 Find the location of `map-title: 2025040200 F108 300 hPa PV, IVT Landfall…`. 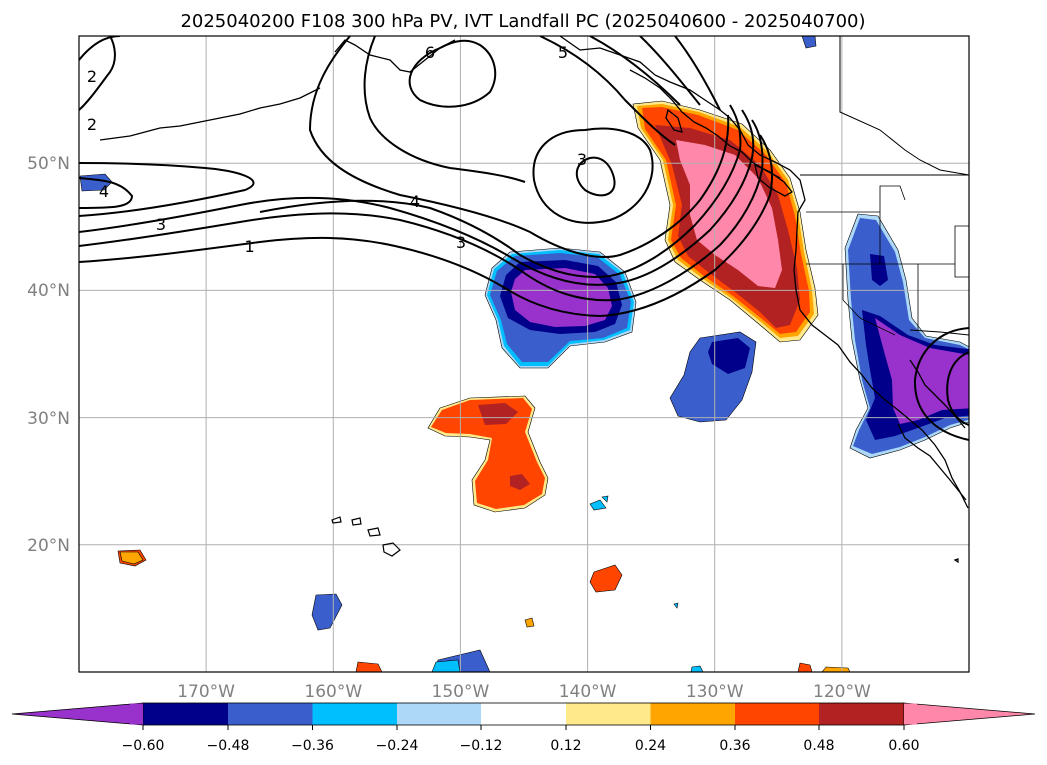

map-title: 2025040200 F108 300 hPa PV, IVT Landfall… is located at coordinates (522, 21).